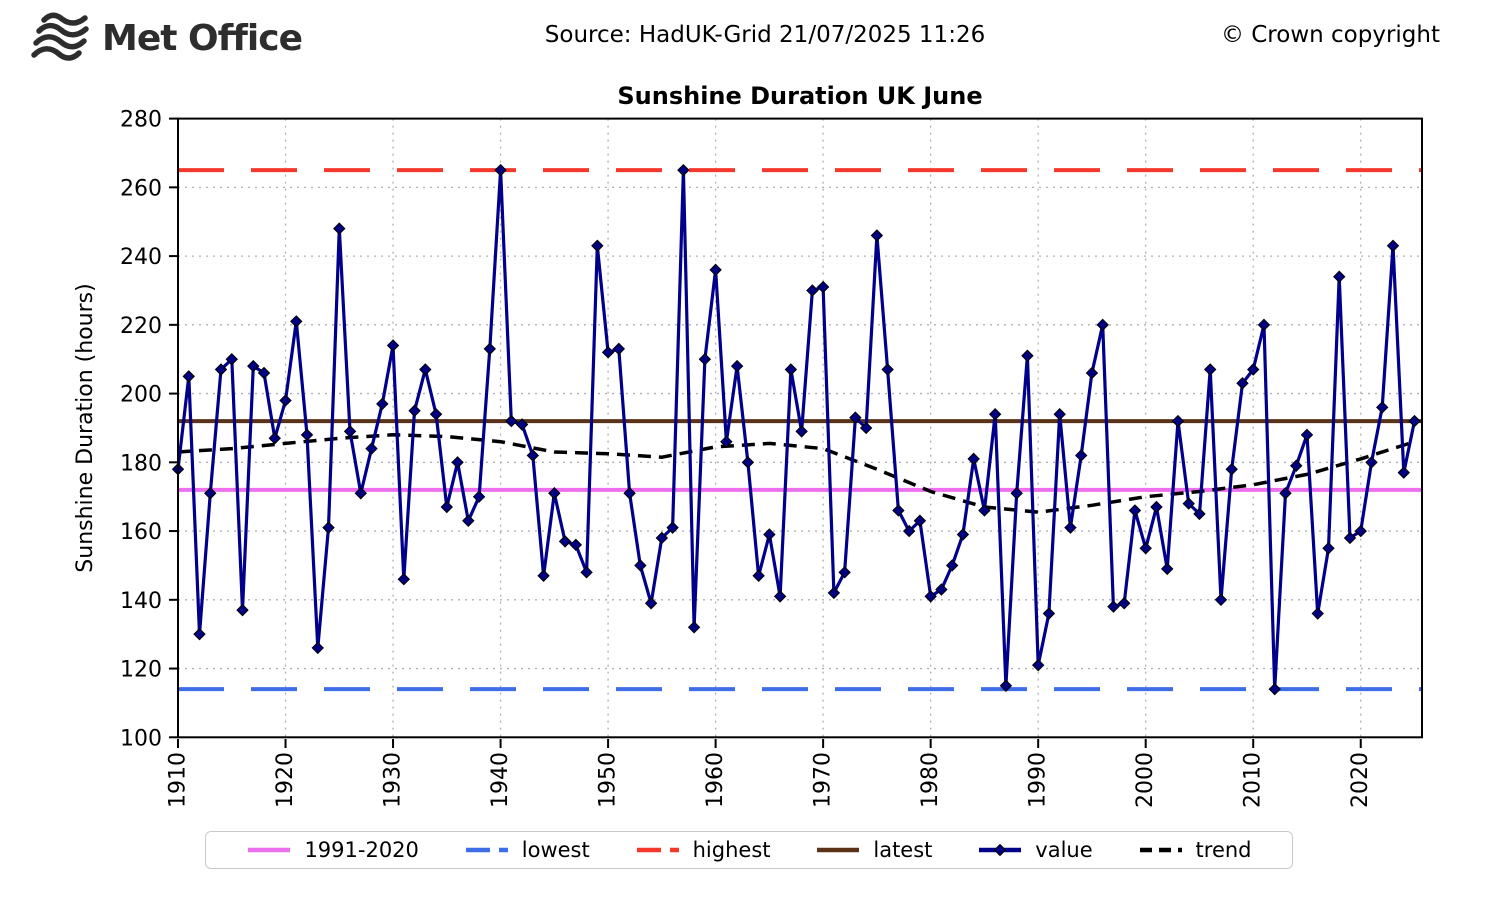 This screenshot has height=900, width=1500. Describe the element at coordinates (1038, 780) in the screenshot. I see `x-tick-label: 1990` at that location.